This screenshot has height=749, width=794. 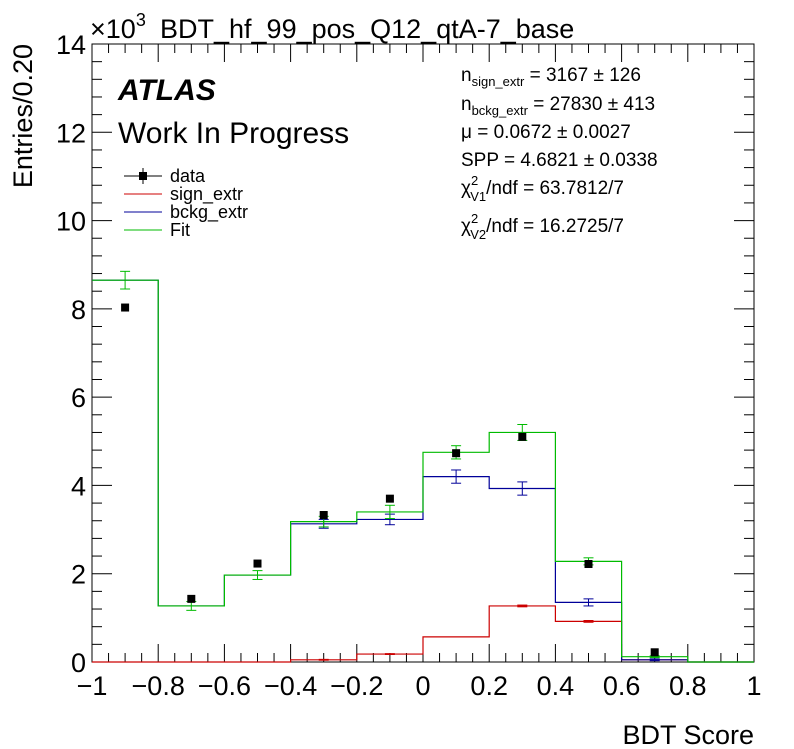 I want to click on y-tick-label: 2, so click(x=78, y=575).